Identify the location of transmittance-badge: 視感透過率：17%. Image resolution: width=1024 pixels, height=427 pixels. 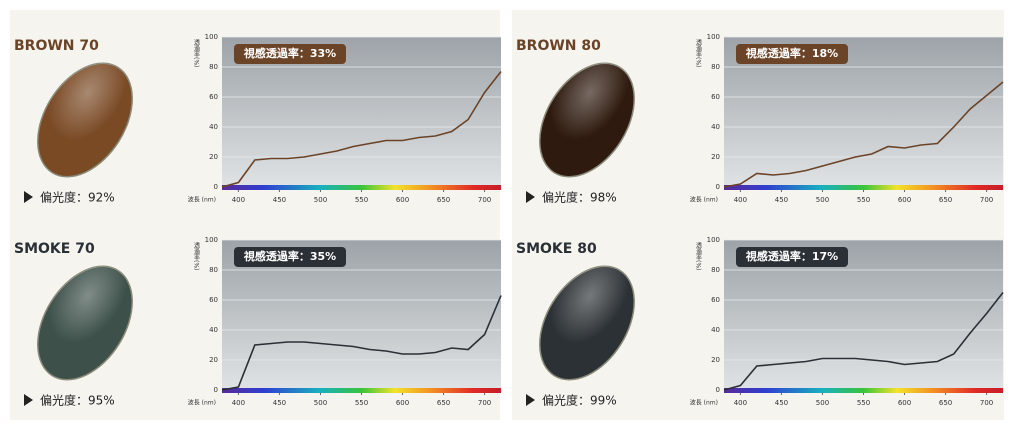
(791, 256).